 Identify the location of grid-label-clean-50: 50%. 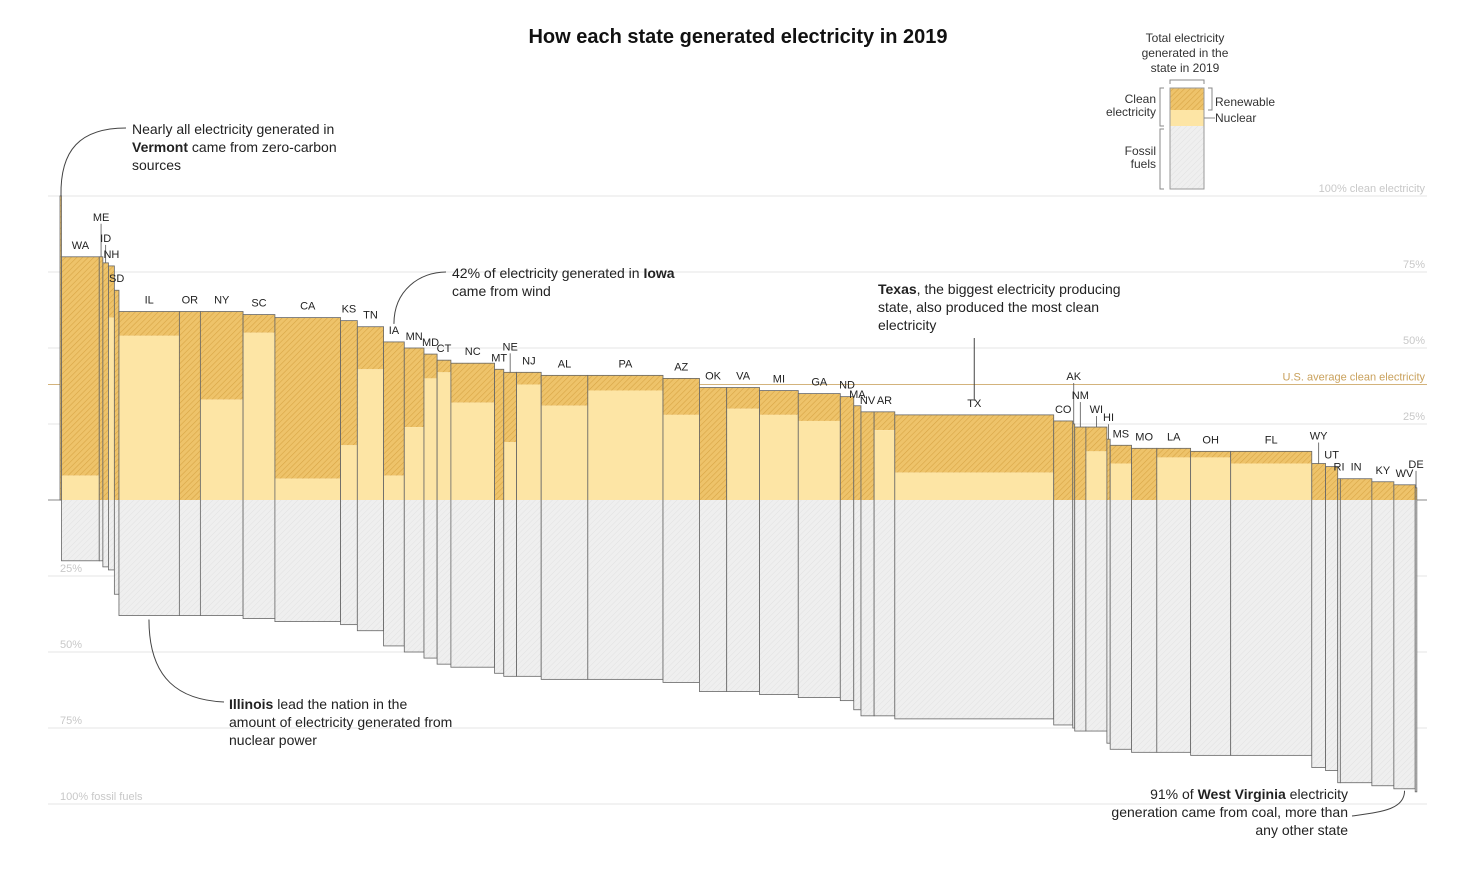
(1414, 341).